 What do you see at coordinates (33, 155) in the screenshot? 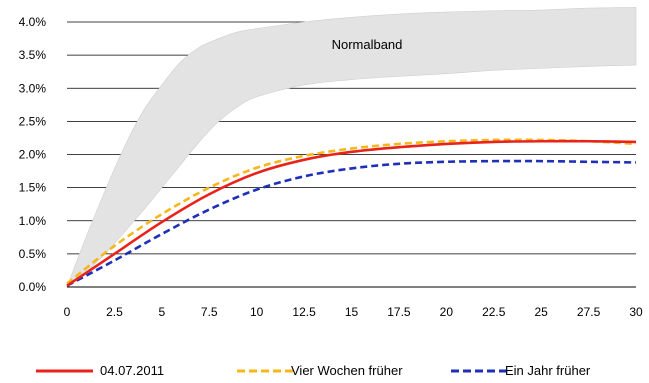
I see `y-tick-label: 2.0%` at bounding box center [33, 155].